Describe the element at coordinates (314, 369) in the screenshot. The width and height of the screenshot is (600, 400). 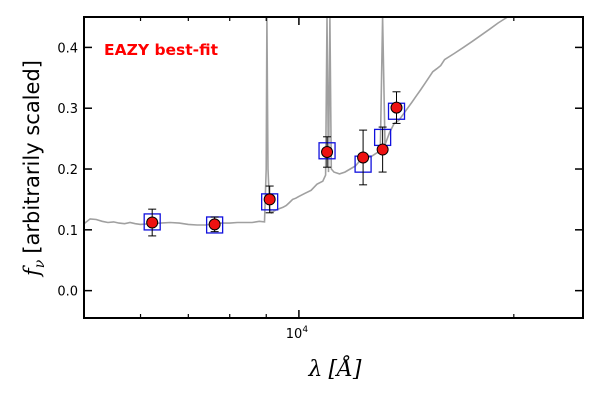
I see `x-axis-symbol: λ` at that location.